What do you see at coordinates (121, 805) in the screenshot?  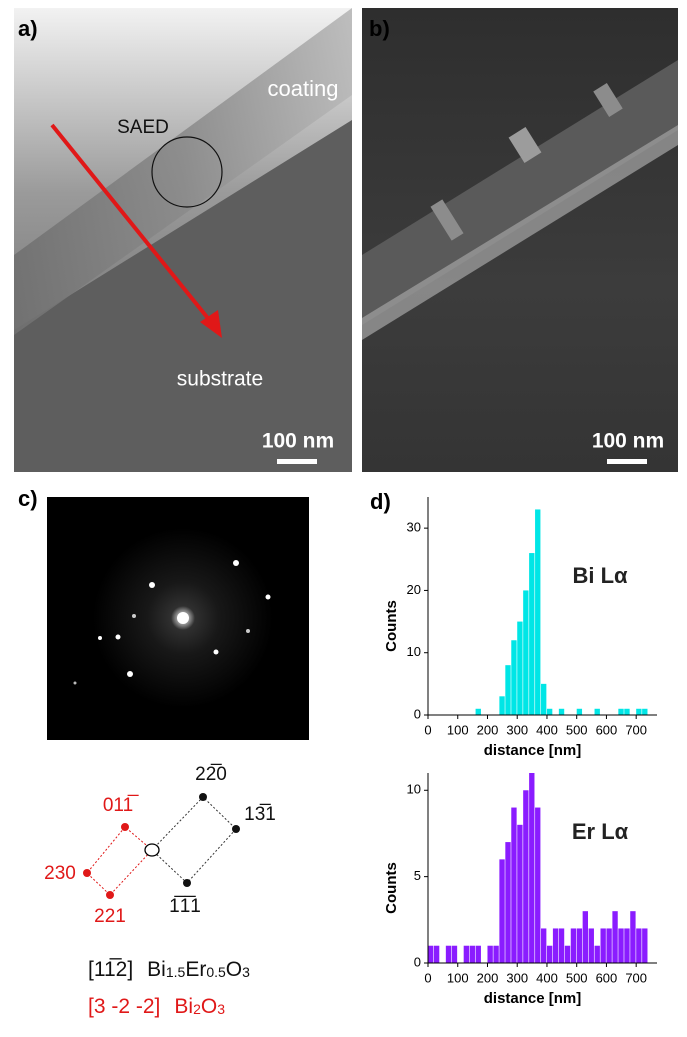 I see `spot-label: 011̅` at bounding box center [121, 805].